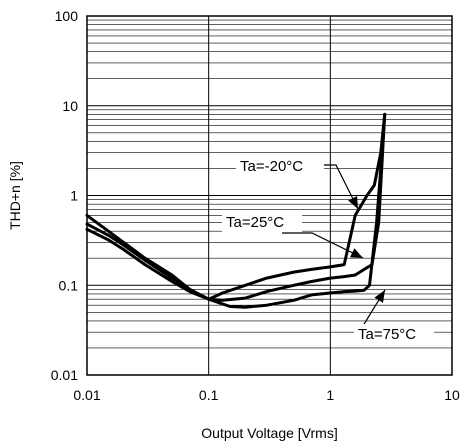  I want to click on annotation-leader, so click(323, 245).